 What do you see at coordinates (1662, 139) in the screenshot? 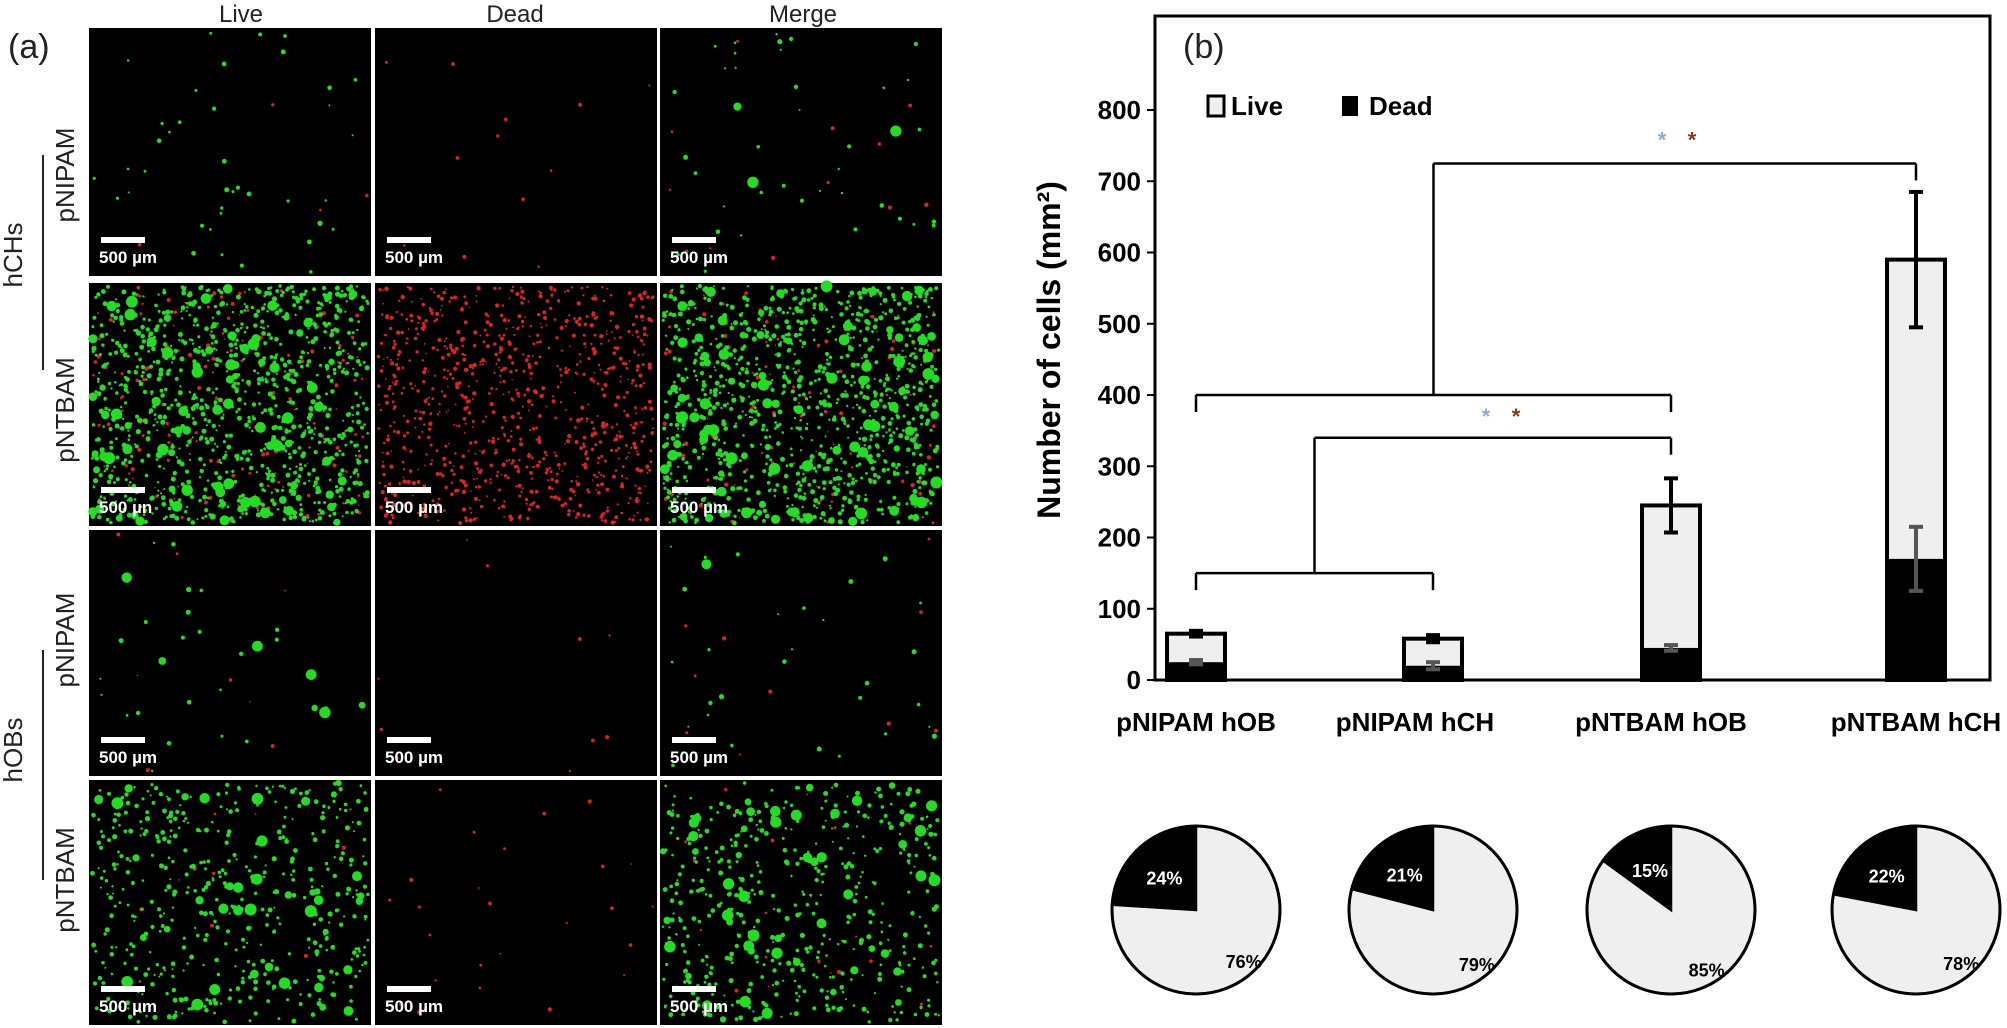
I see `significance-star: *` at bounding box center [1662, 139].